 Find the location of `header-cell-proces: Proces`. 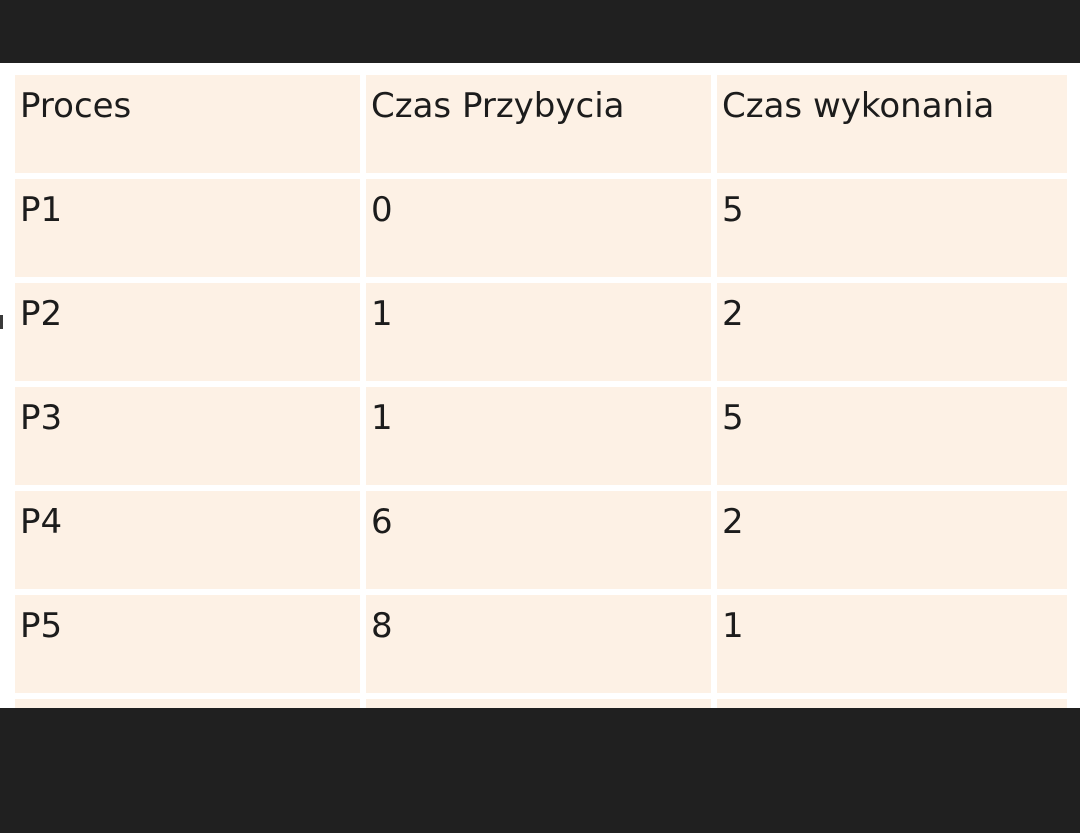

header-cell-proces: Proces is located at coordinates (187, 124).